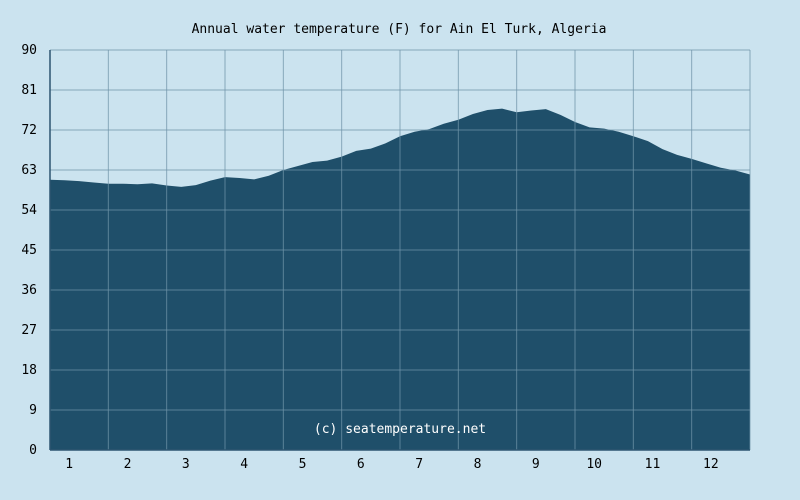 The image size is (800, 500). Describe the element at coordinates (419, 464) in the screenshot. I see `x-tick-label: 7` at that location.